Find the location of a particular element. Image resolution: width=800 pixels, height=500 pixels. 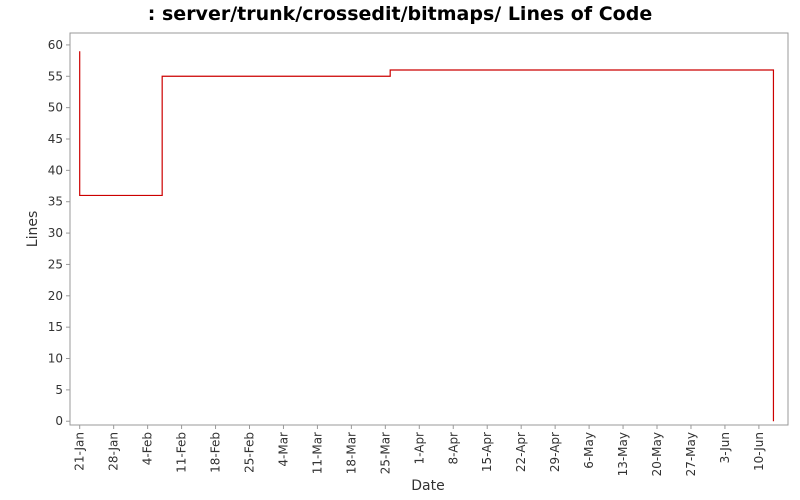

y-tick-label: 10 is located at coordinates (55, 359).